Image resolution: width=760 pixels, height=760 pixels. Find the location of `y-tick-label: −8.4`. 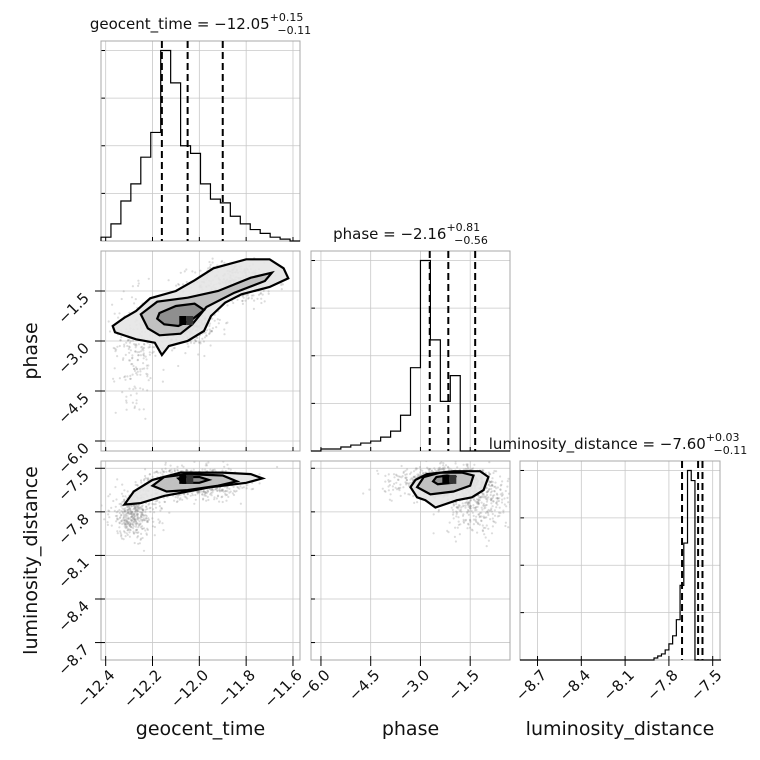

y-tick-label: −8.4 is located at coordinates (73, 616).